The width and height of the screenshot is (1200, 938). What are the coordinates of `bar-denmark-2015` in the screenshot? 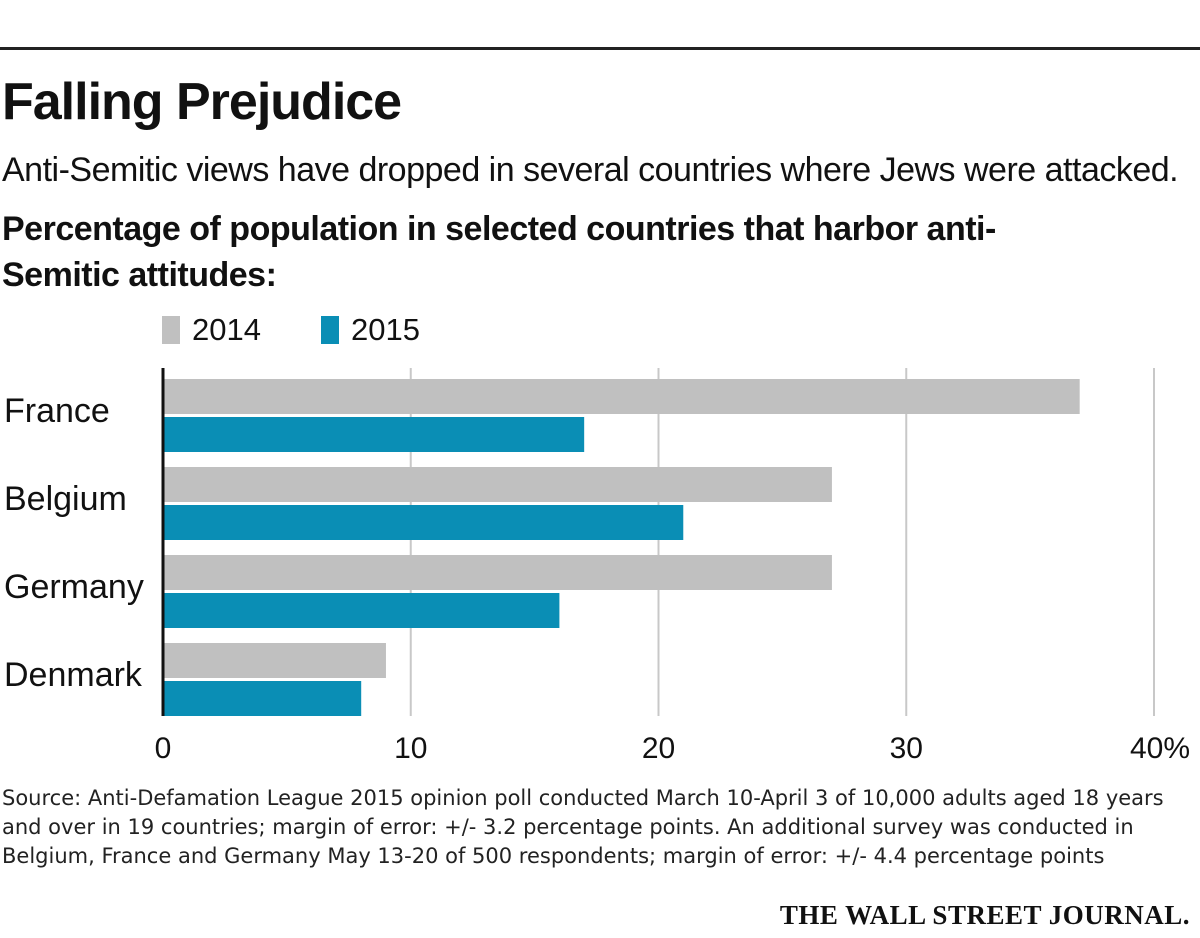 It's located at (262, 698).